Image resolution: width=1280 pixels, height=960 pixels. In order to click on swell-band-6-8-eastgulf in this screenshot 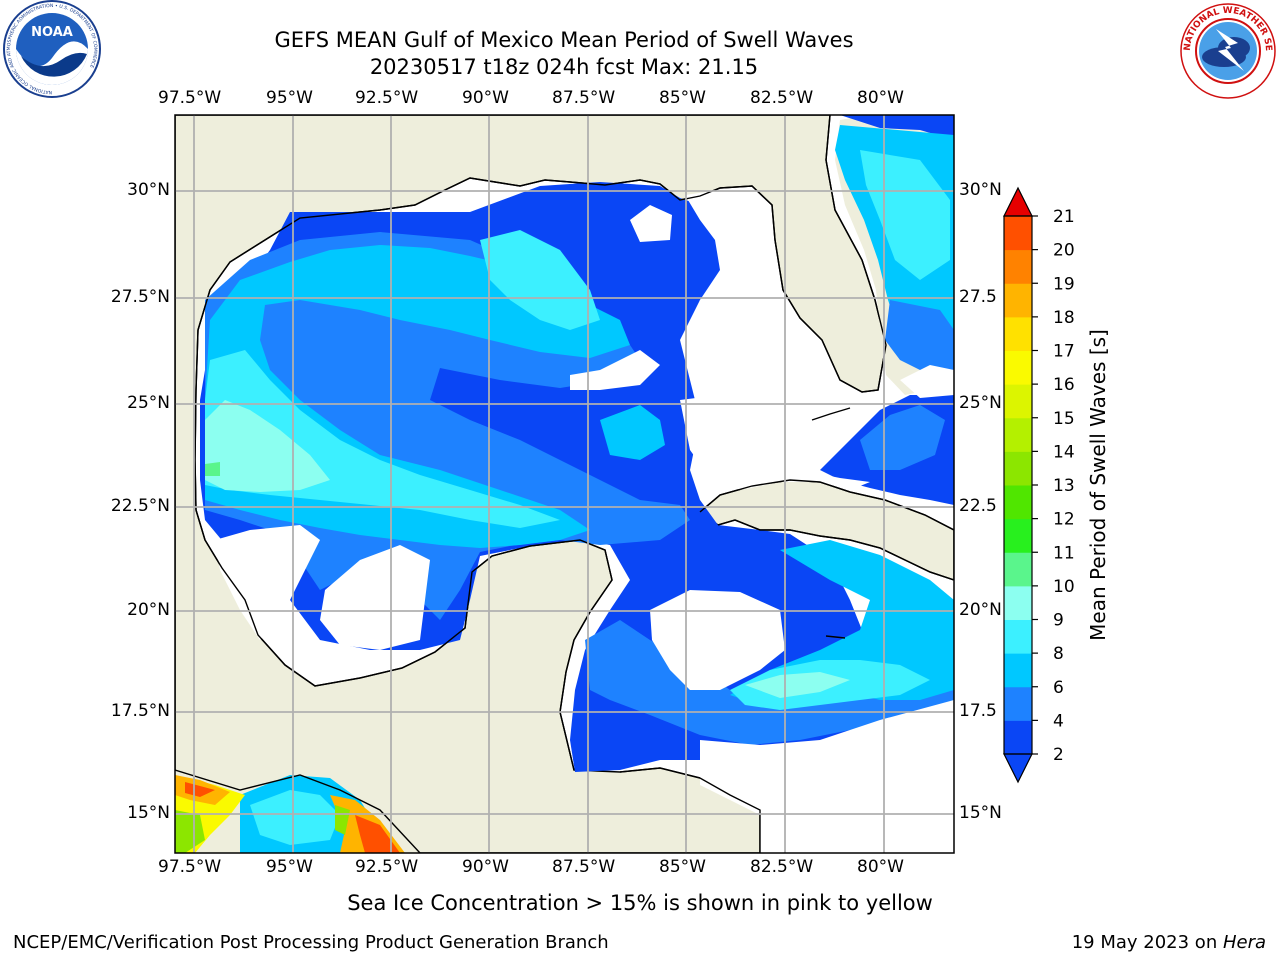, I will do `click(632, 432)`.